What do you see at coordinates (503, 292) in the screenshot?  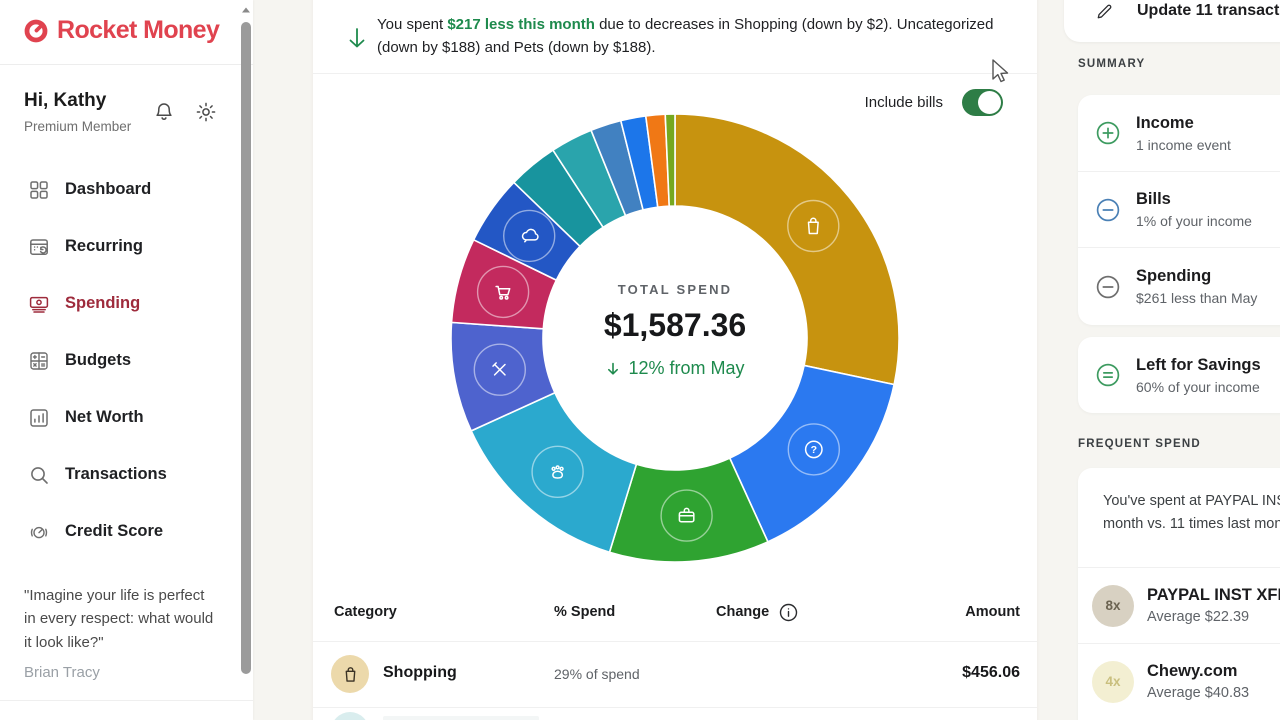 I see `cart-icon` at bounding box center [503, 292].